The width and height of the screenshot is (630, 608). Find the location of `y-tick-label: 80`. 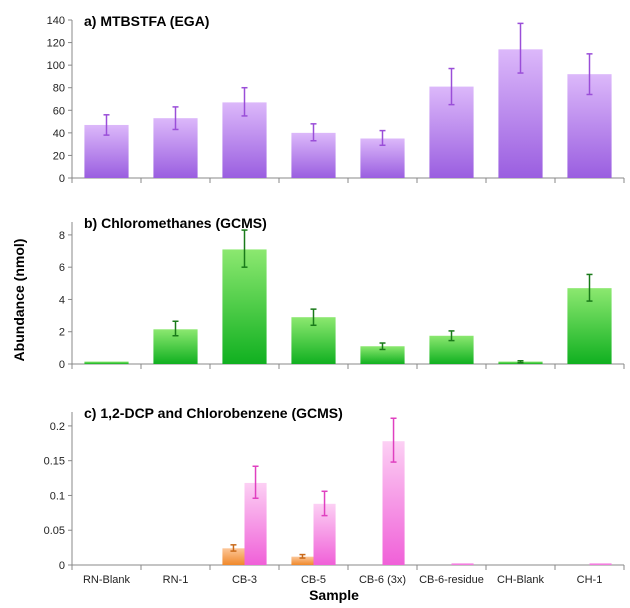

y-tick-label: 80 is located at coordinates (59, 89).